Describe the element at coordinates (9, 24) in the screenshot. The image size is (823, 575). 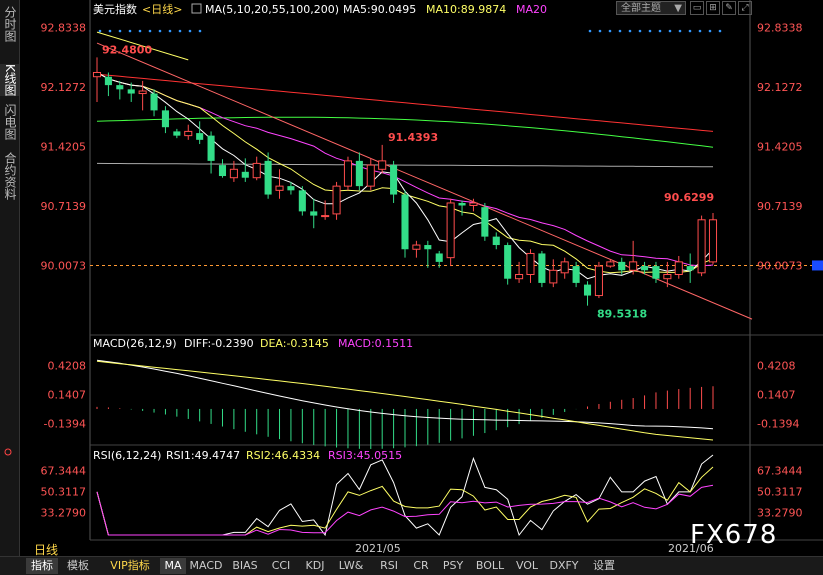
I see `sidebar-item-timeshare: 分时图` at that location.